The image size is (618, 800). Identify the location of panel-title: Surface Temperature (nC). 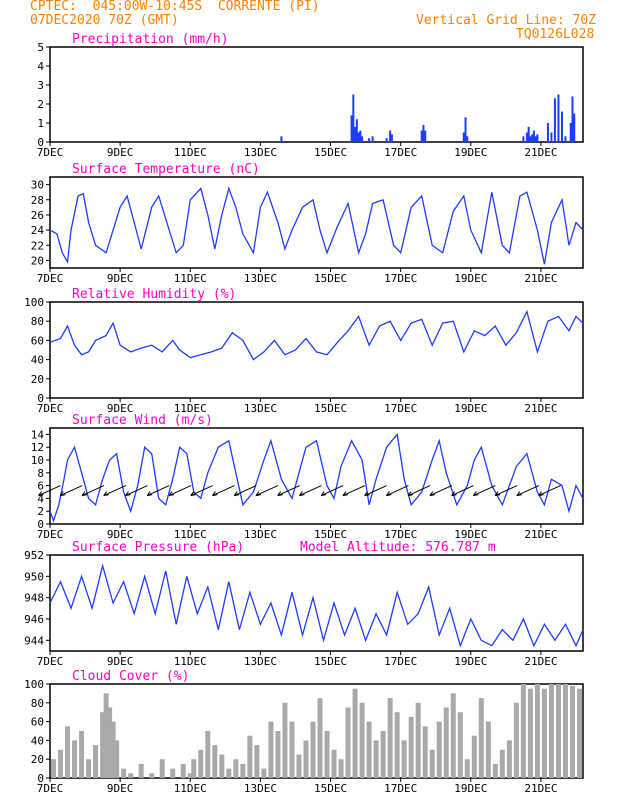
(166, 169).